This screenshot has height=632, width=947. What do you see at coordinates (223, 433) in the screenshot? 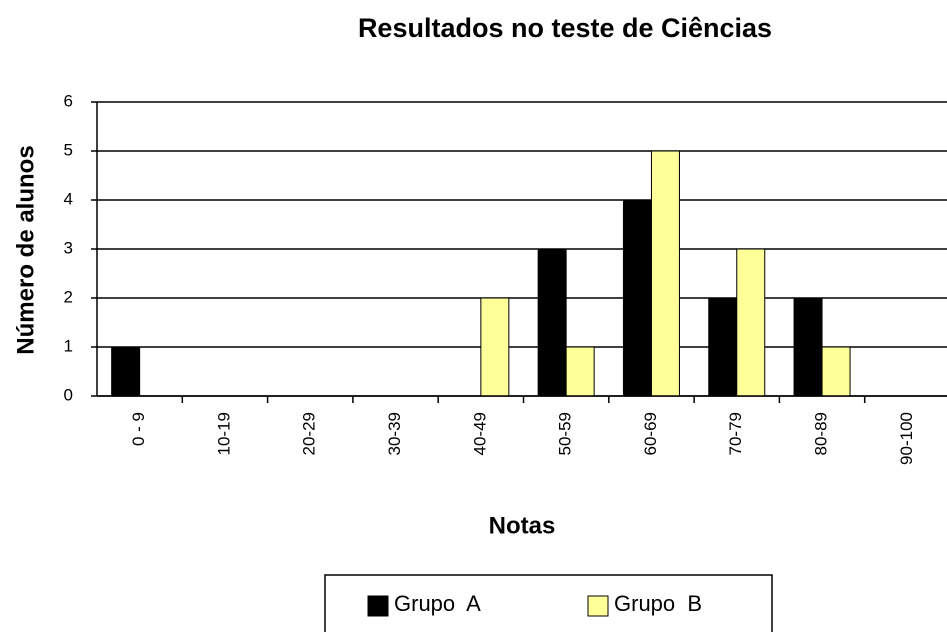
I see `x-tick-label: 10-19` at bounding box center [223, 433].